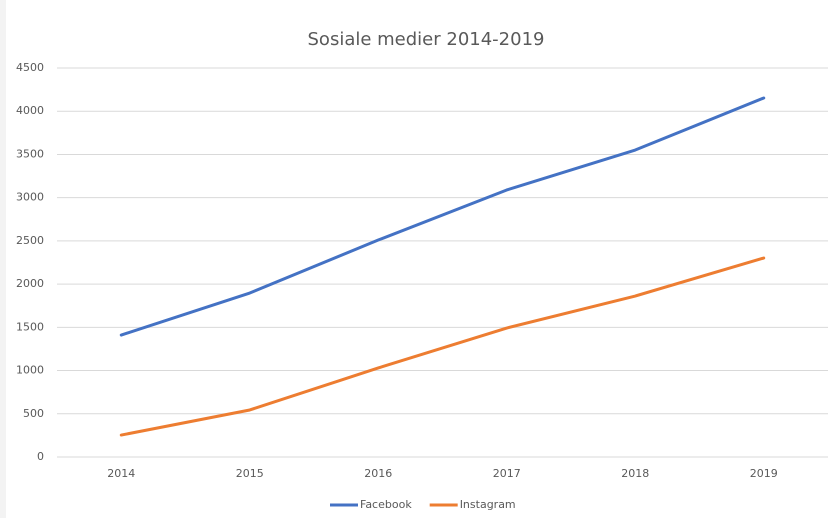  I want to click on y-tick-label: 500, so click(33, 413).